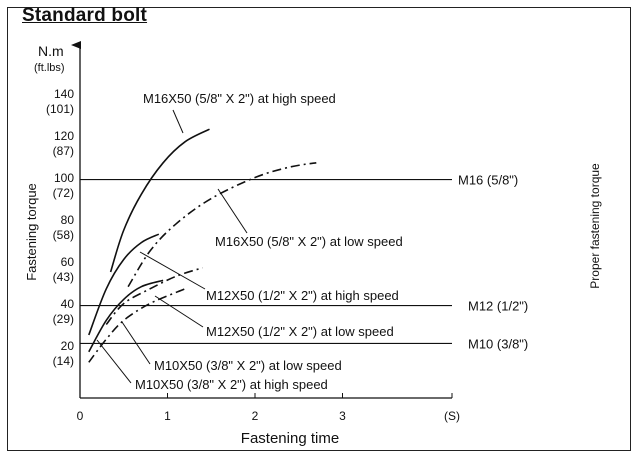 The width and height of the screenshot is (639, 459). What do you see at coordinates (68, 346) in the screenshot?
I see `y-tick-label: 20` at bounding box center [68, 346].